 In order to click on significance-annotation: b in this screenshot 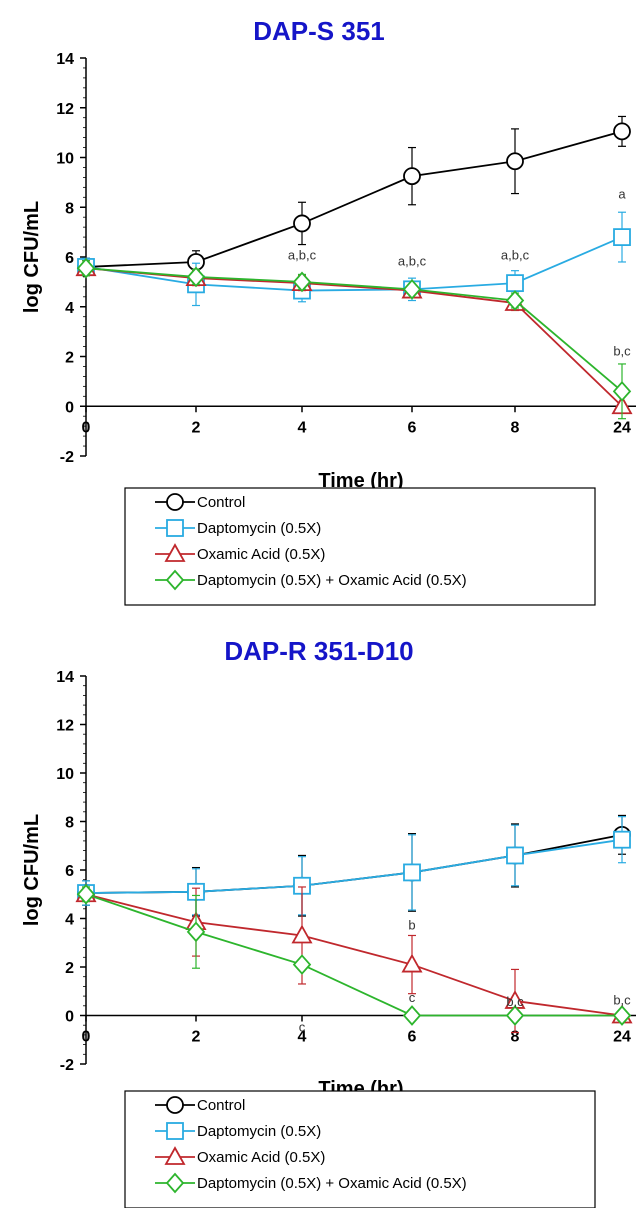, I will do `click(411, 924)`.